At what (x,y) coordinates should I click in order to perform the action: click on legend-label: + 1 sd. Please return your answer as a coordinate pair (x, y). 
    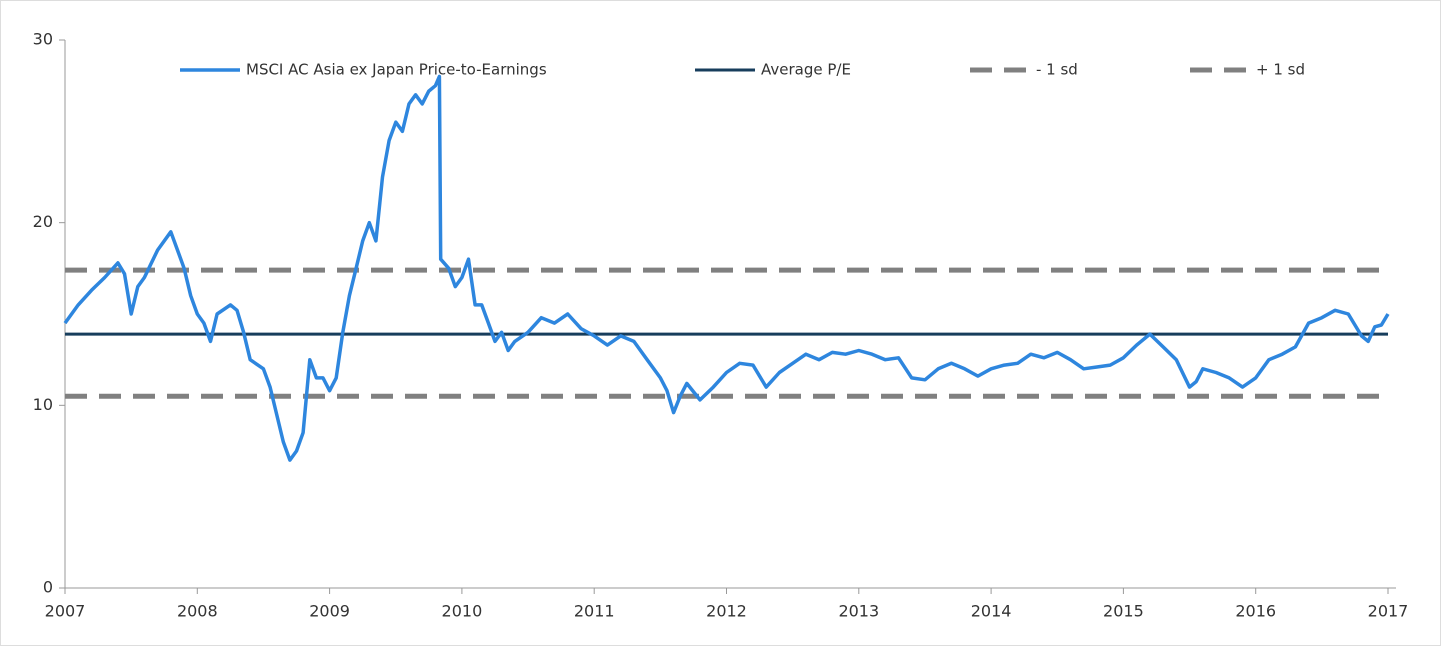
    Looking at the image, I should click on (1280, 70).